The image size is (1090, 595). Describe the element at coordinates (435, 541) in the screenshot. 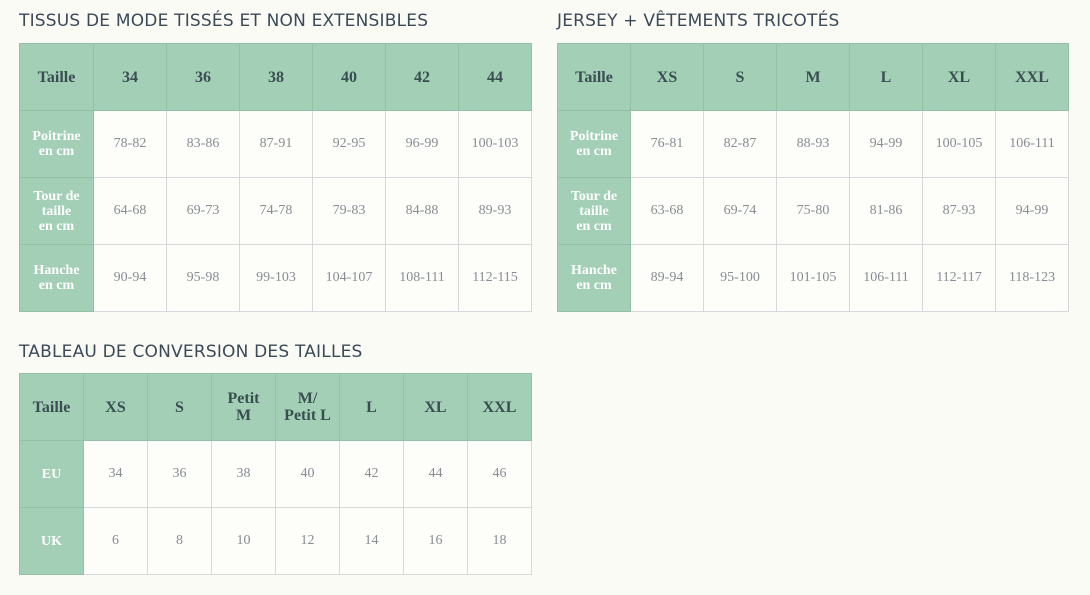

I see `measurement-cell: 16` at that location.